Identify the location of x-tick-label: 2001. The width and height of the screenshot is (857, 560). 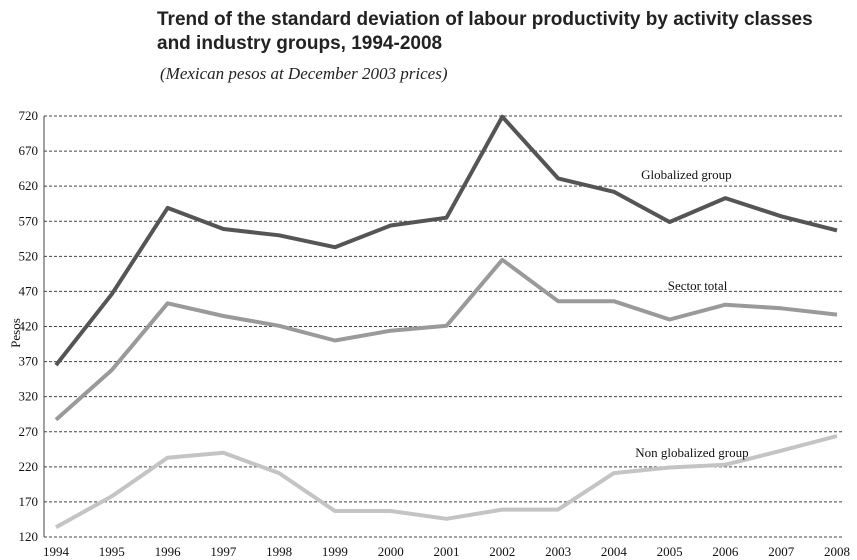
(447, 551).